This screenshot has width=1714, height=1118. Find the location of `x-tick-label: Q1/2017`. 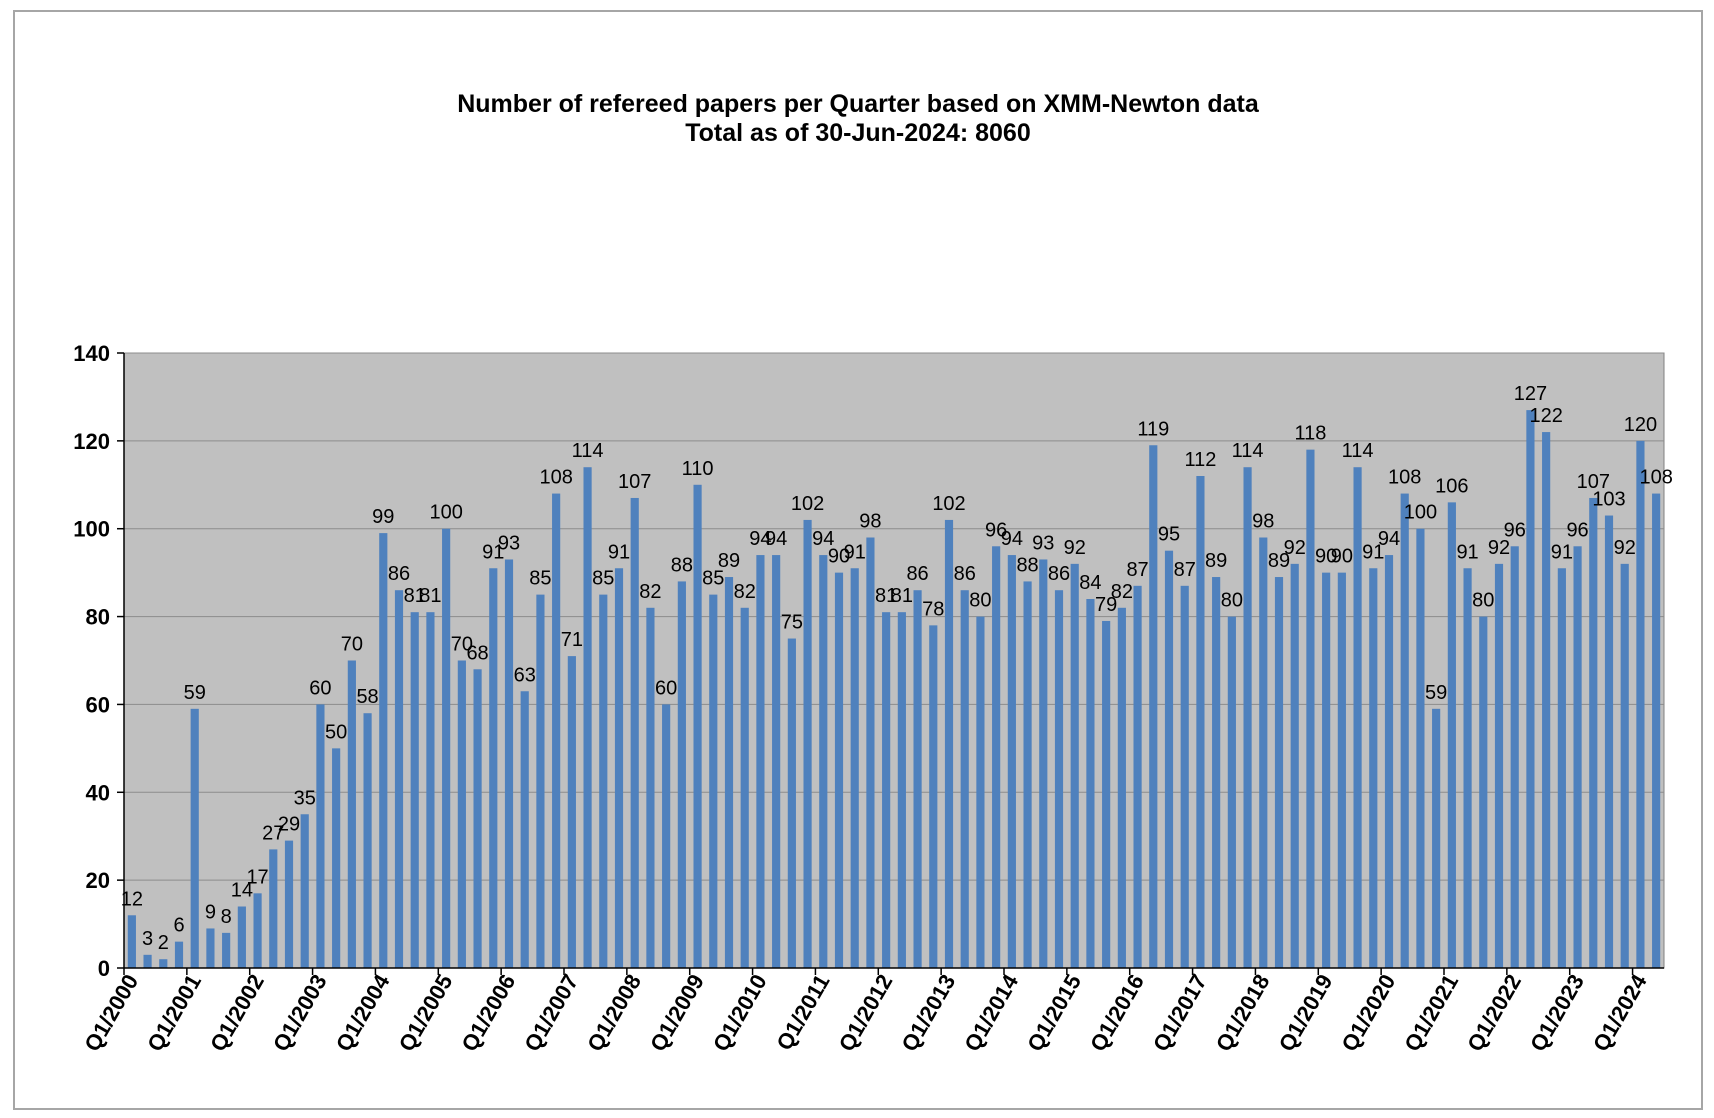

x-tick-label: Q1/2017 is located at coordinates (1180, 1013).